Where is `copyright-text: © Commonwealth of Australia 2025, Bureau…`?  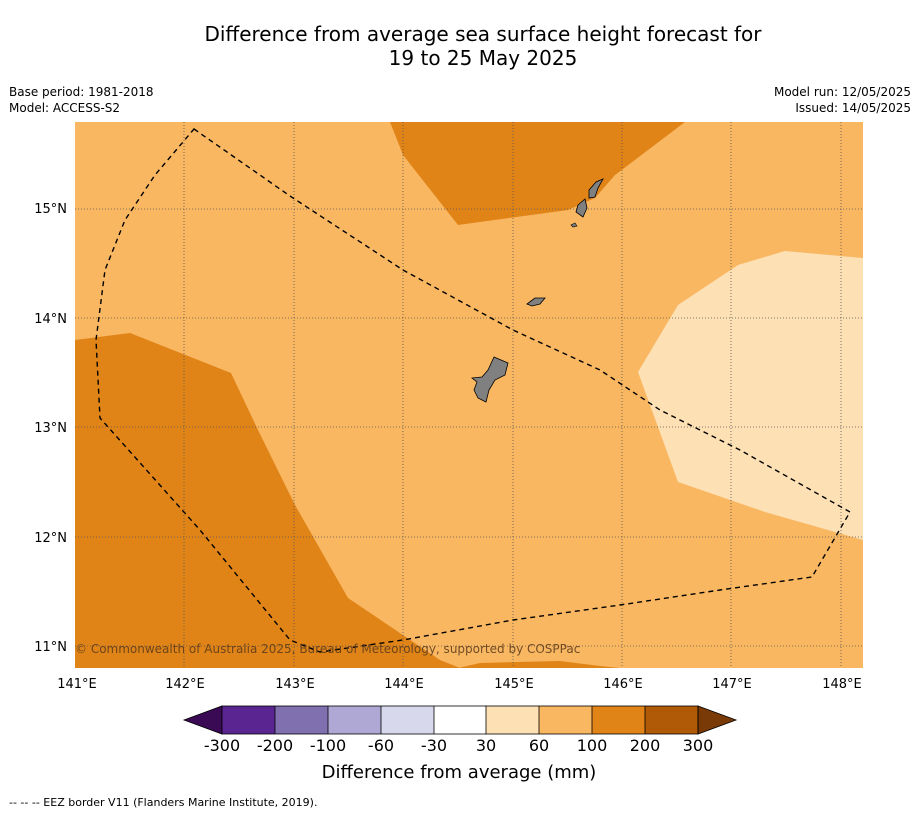 copyright-text: © Commonwealth of Australia 2025, Bureau… is located at coordinates (327, 649).